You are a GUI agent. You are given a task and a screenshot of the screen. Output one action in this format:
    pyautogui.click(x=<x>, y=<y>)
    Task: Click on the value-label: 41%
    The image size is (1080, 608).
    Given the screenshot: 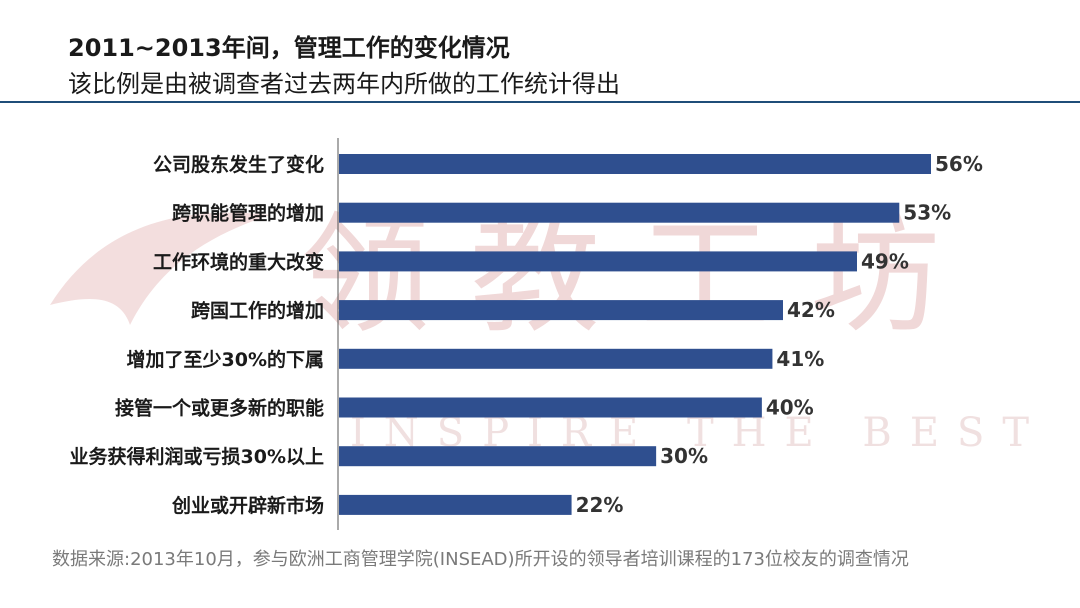 What is the action you would take?
    pyautogui.click(x=800, y=359)
    